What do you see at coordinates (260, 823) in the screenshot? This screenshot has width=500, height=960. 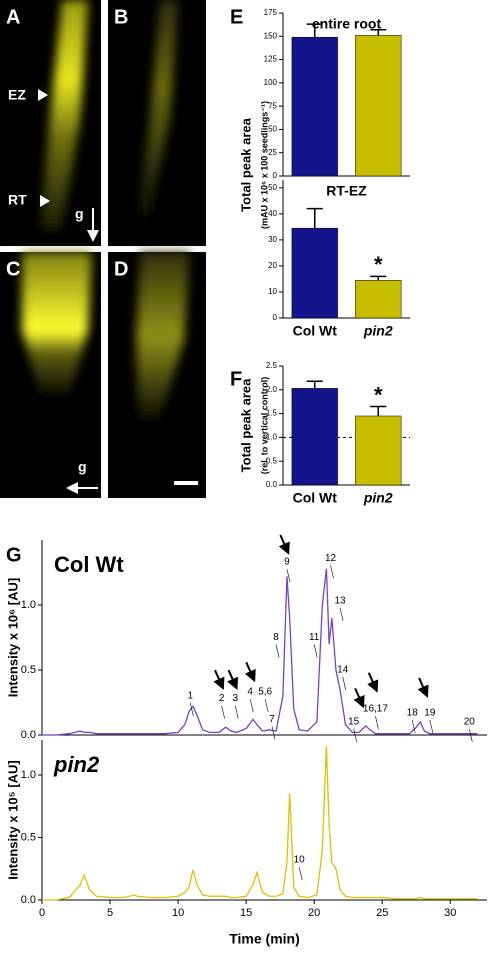 I see `chromatogram-line` at bounding box center [260, 823].